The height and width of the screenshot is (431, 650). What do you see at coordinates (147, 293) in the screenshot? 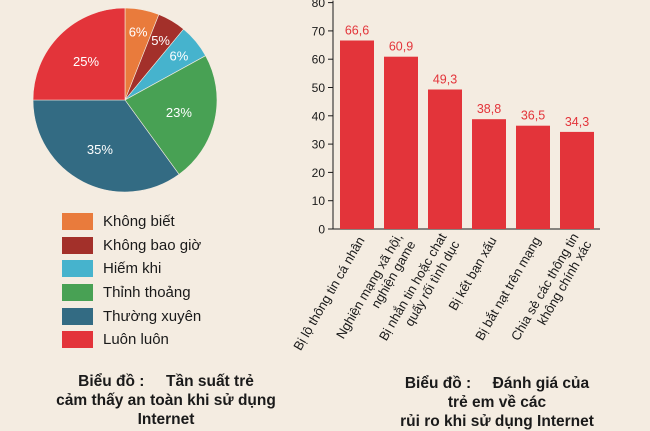
I see `legend-label: Thỉnh thoảng` at bounding box center [147, 293].